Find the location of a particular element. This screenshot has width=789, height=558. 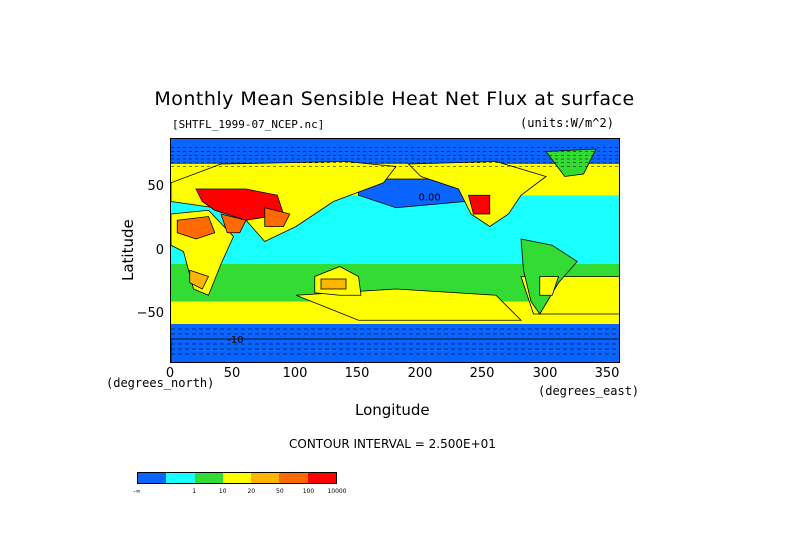

colorbar-tick-label: 100 is located at coordinates (308, 491).